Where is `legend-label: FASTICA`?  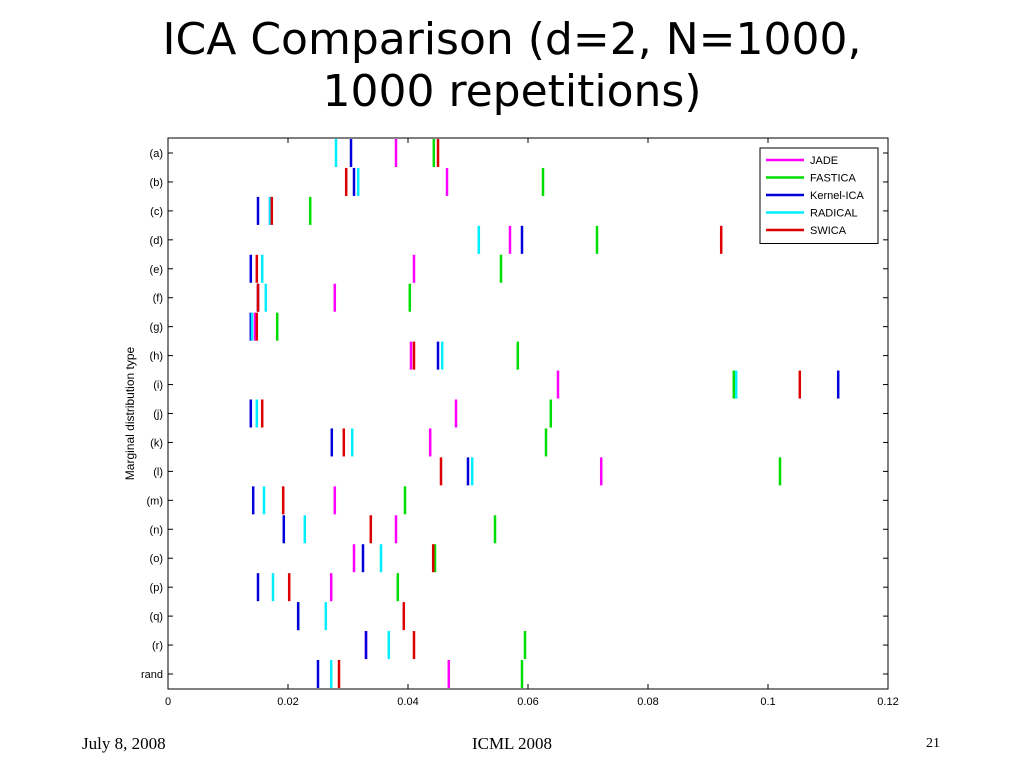
legend-label: FASTICA is located at coordinates (833, 179).